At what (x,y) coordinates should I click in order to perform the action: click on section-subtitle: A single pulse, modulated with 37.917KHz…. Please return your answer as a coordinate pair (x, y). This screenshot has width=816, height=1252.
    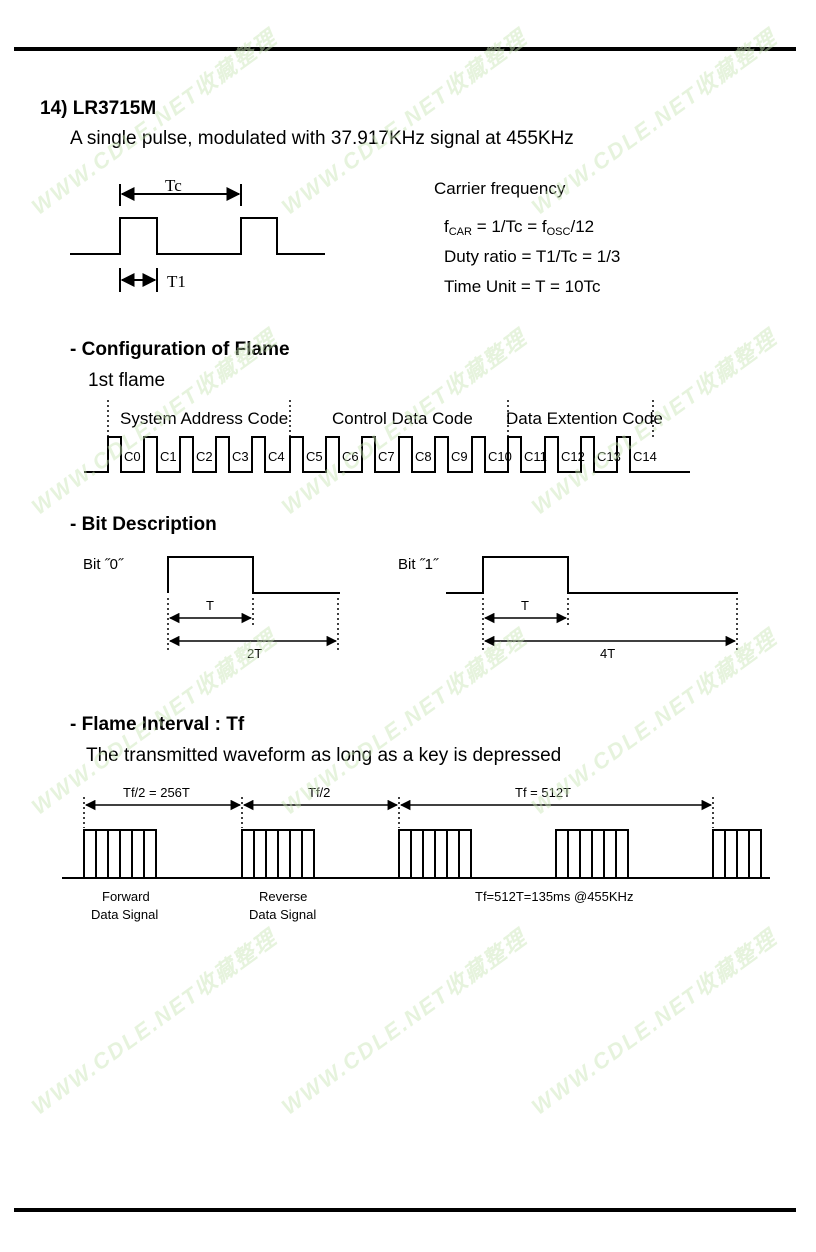
    Looking at the image, I should click on (322, 138).